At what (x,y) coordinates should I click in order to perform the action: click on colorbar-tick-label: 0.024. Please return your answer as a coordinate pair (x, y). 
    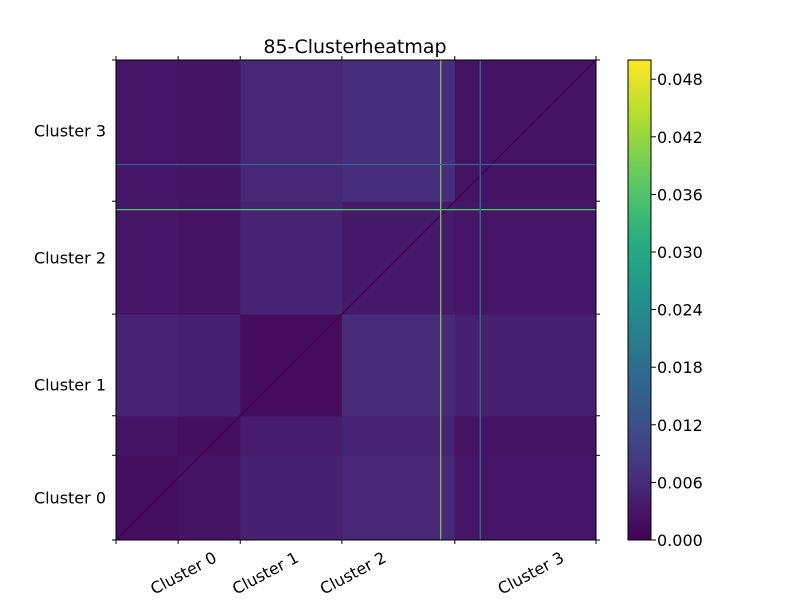
    Looking at the image, I should click on (680, 310).